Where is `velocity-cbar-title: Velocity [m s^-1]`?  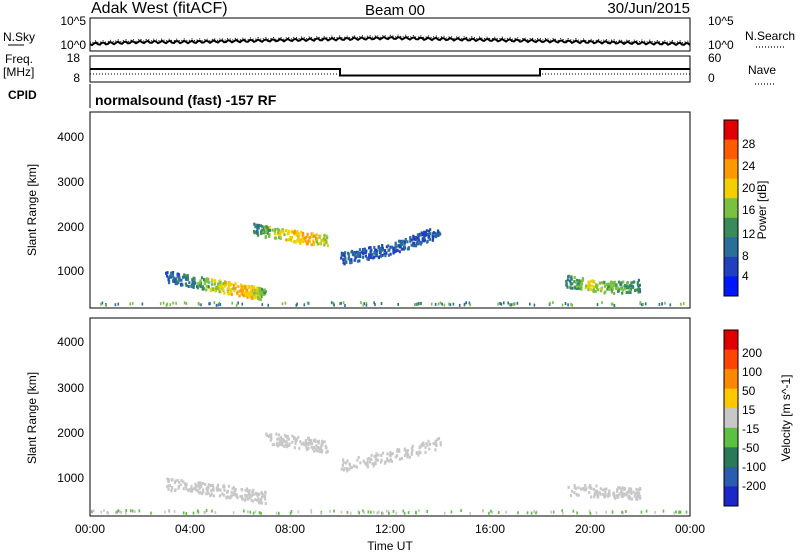 velocity-cbar-title: Velocity [m s^-1] is located at coordinates (786, 418).